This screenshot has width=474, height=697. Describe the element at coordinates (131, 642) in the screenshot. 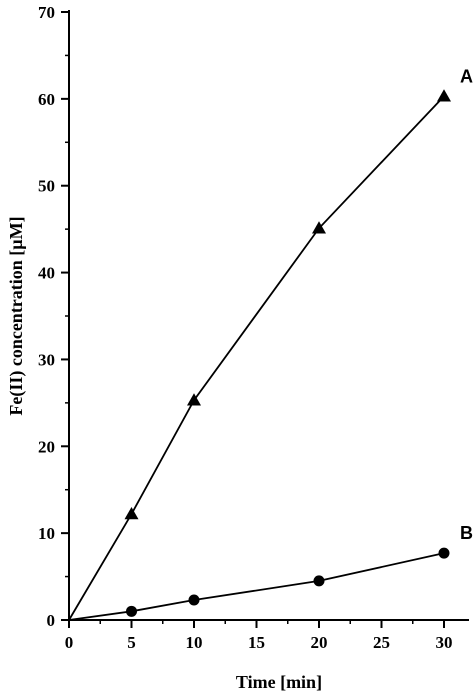

I see `x-tick-label: 5` at that location.